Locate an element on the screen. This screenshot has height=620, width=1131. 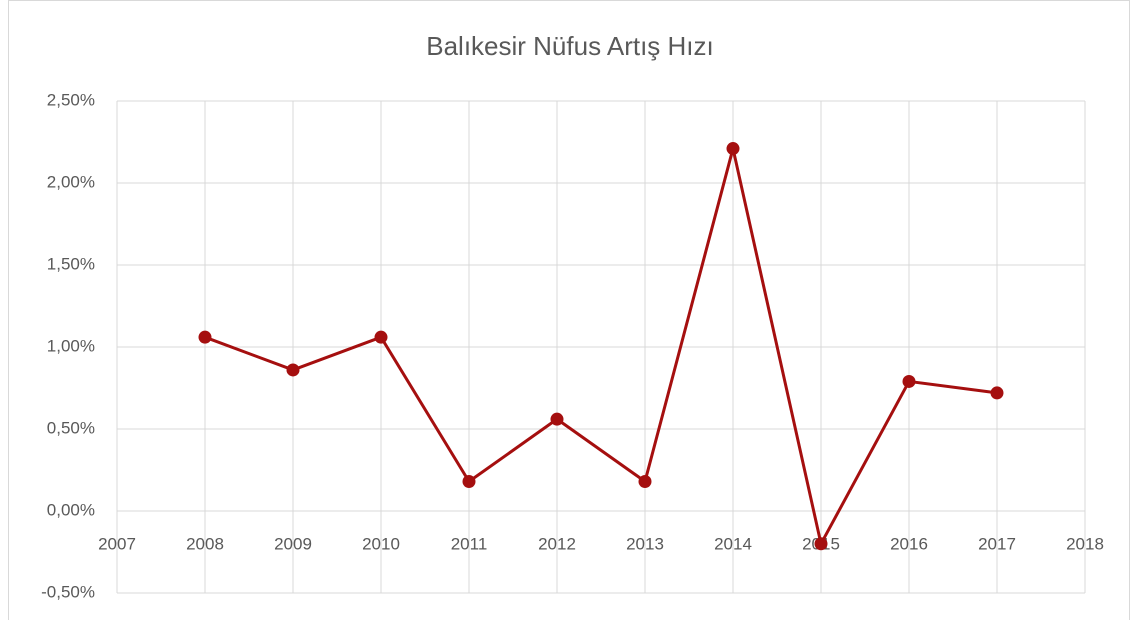
y-tick-label: -0,50% is located at coordinates (68, 591).